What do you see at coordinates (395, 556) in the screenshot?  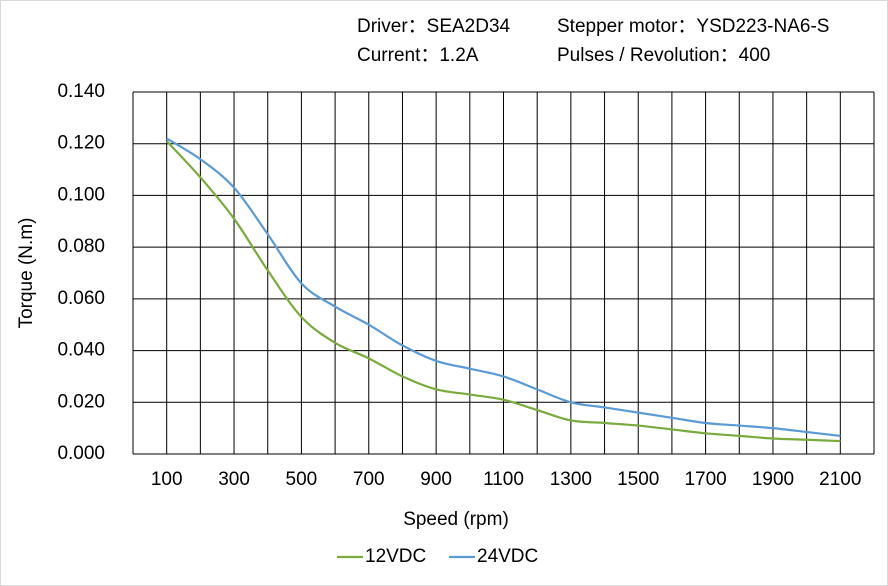 I see `legend-label: 12VDC` at bounding box center [395, 556].